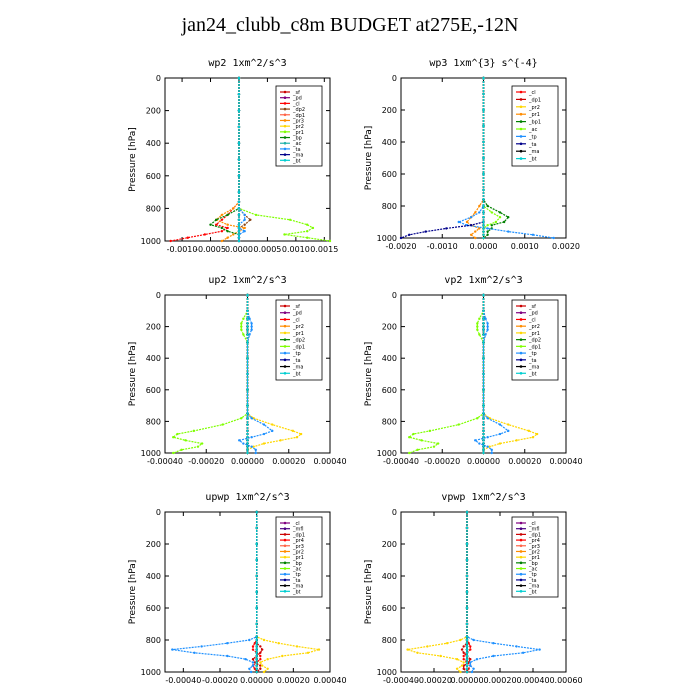 This screenshot has width=700, height=700. Describe the element at coordinates (496, 158) in the screenshot. I see `series_bp1` at that location.